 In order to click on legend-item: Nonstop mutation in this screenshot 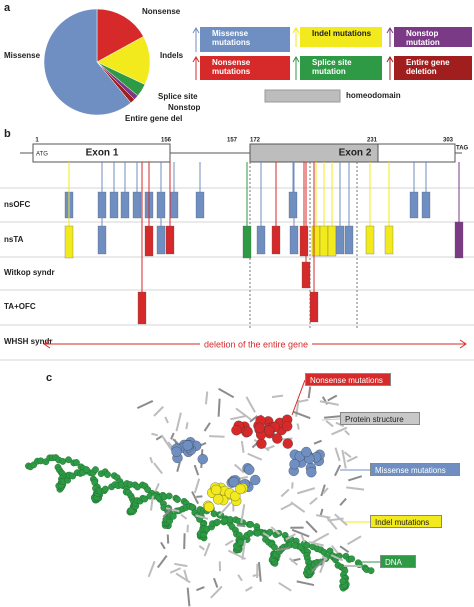, I will do `click(433, 37)`.